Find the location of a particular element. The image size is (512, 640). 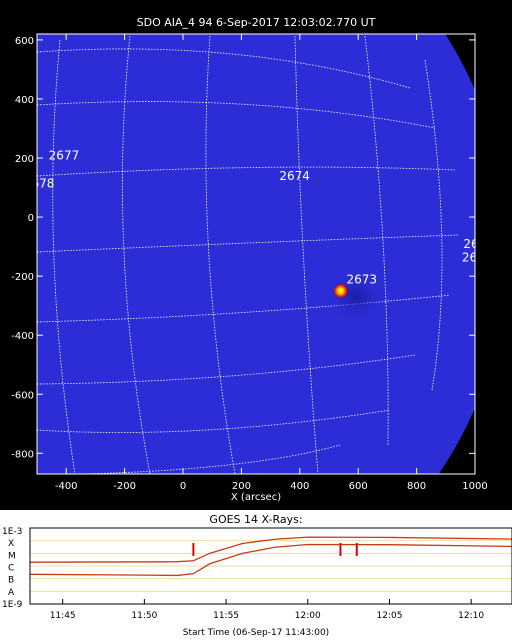

goes-y-label: B is located at coordinates (11, 581).